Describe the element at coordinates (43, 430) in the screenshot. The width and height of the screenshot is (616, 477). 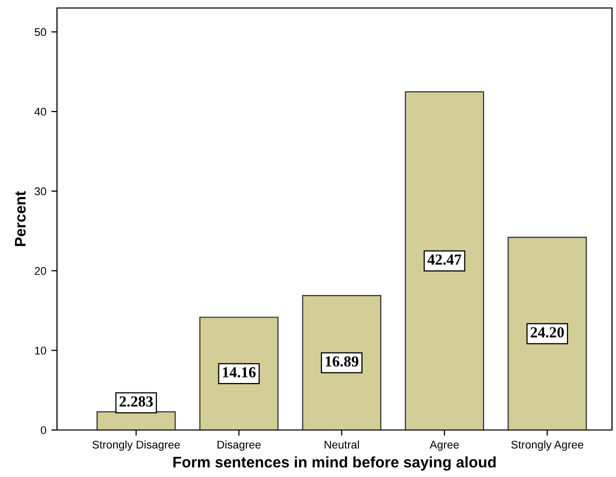
I see `y-tick-label: 0` at that location.